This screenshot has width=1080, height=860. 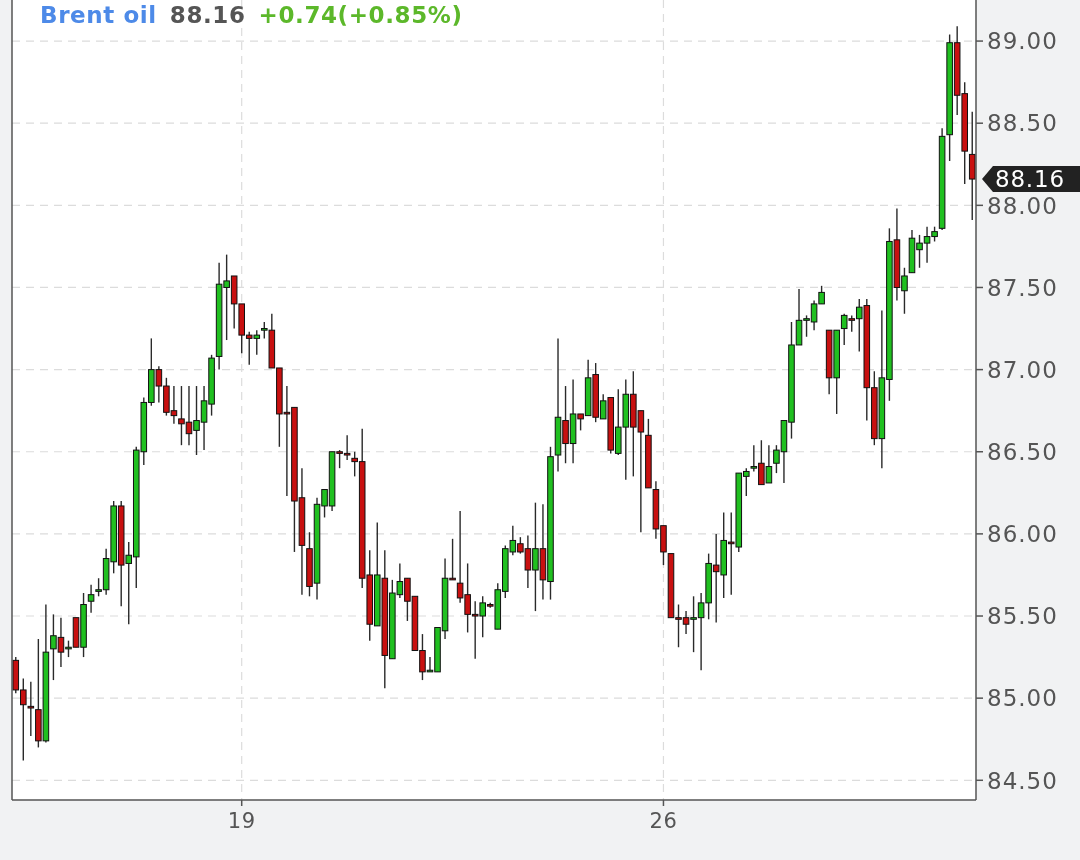 I want to click on y-tick-label: 87.50, so click(x=1022, y=287).